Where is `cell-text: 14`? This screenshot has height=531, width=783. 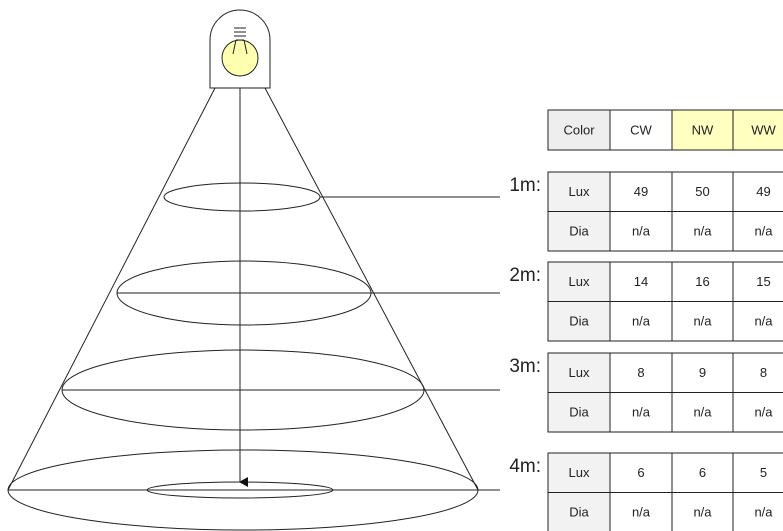
cell-text: 14 is located at coordinates (641, 281).